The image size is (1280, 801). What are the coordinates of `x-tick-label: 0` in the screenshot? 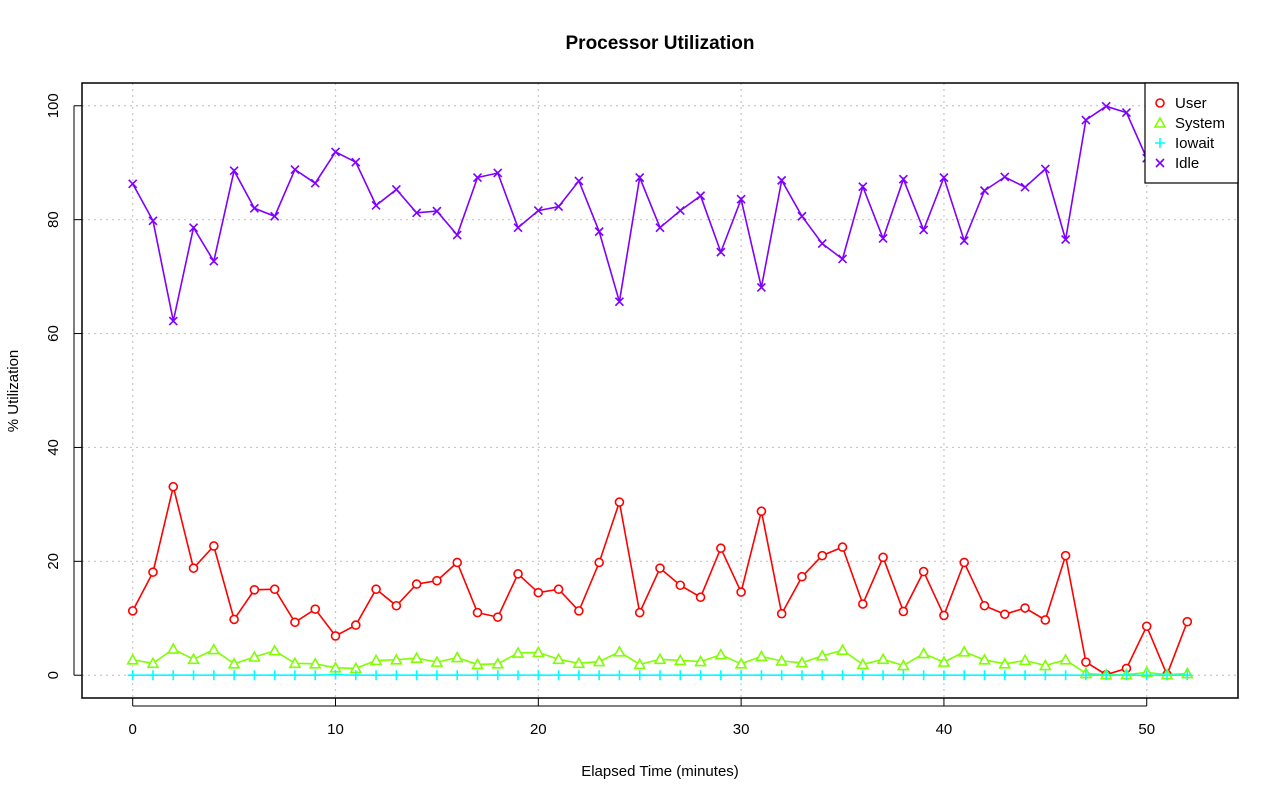 It's located at (133, 729).